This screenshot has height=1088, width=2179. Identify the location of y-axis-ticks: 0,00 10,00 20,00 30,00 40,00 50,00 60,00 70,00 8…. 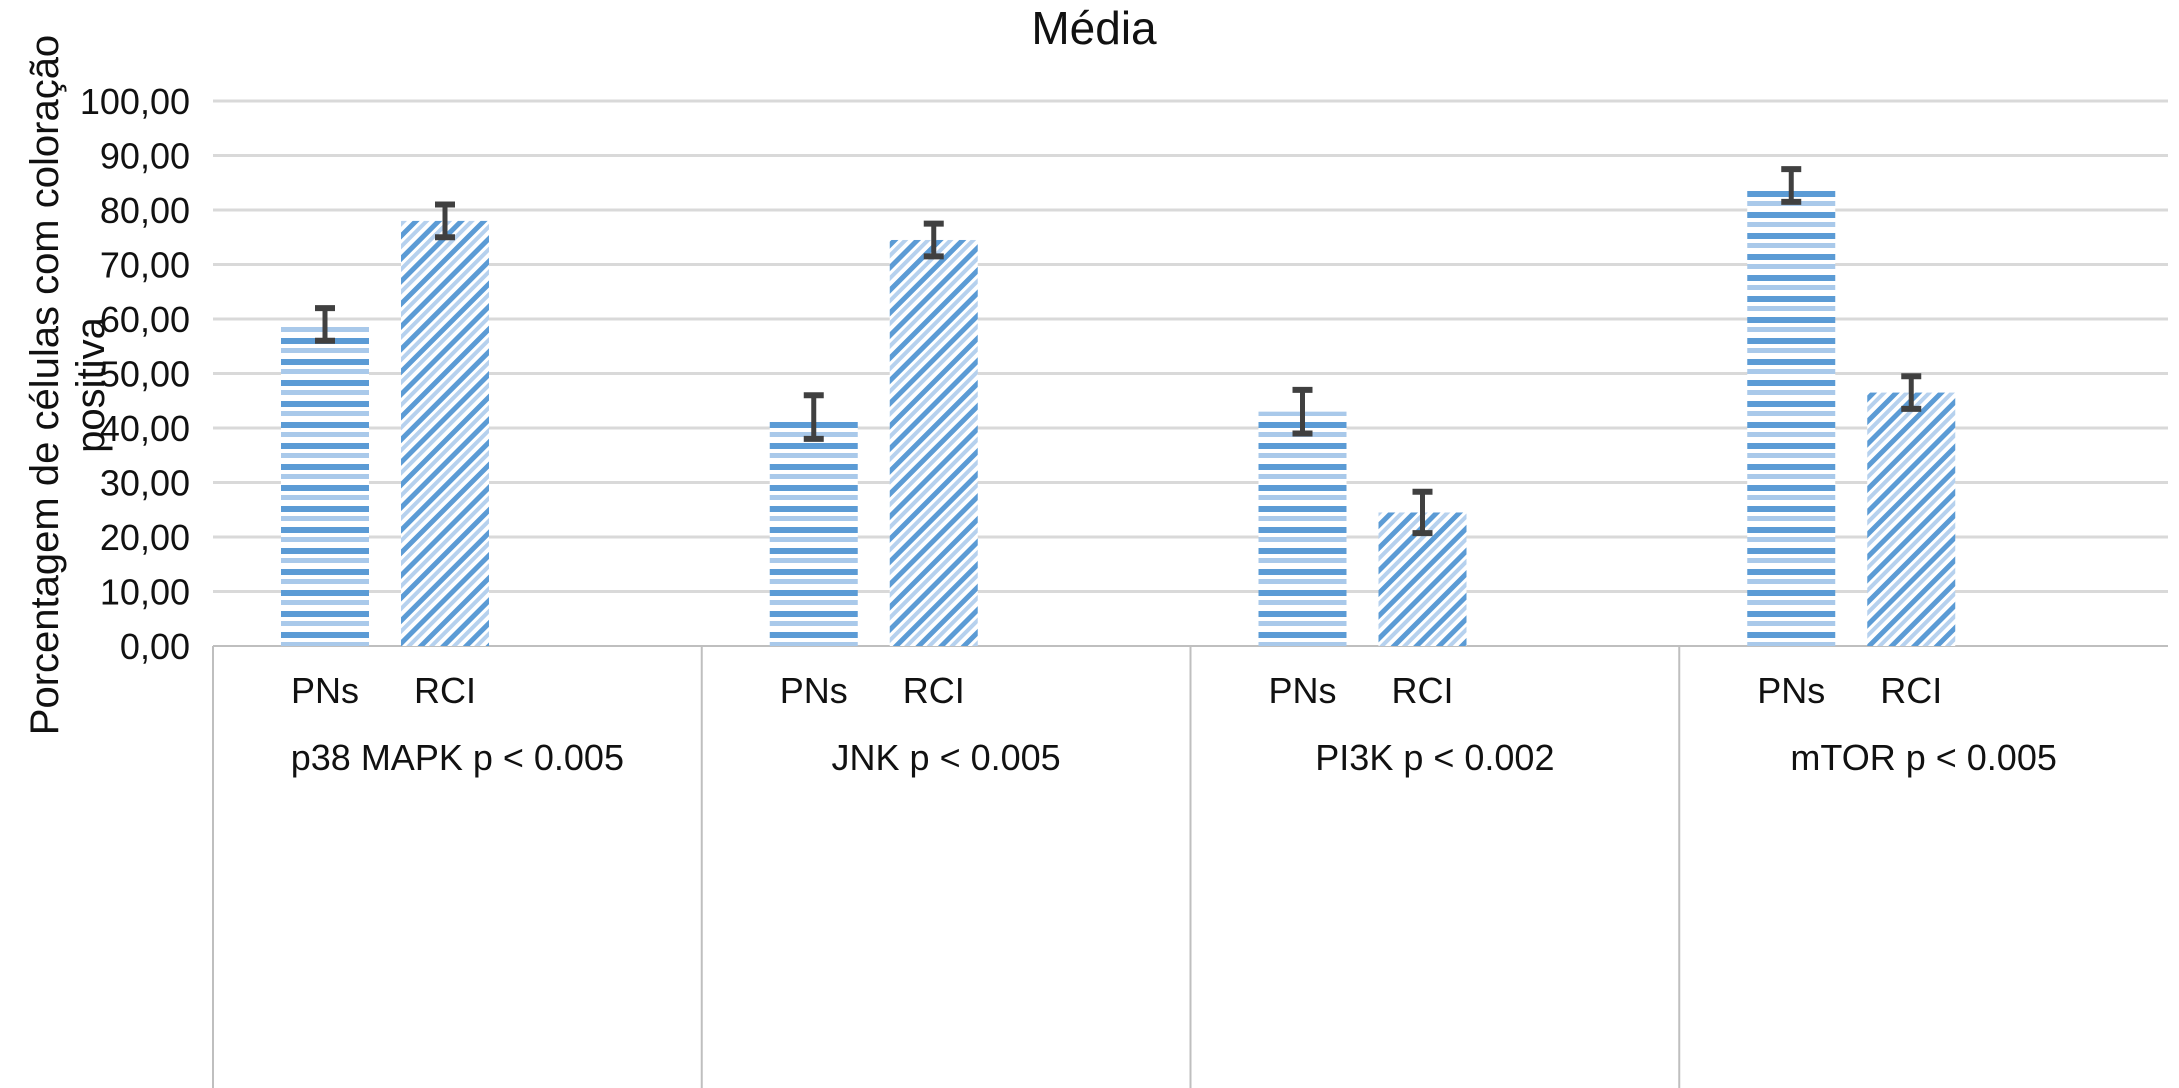
(135, 374).